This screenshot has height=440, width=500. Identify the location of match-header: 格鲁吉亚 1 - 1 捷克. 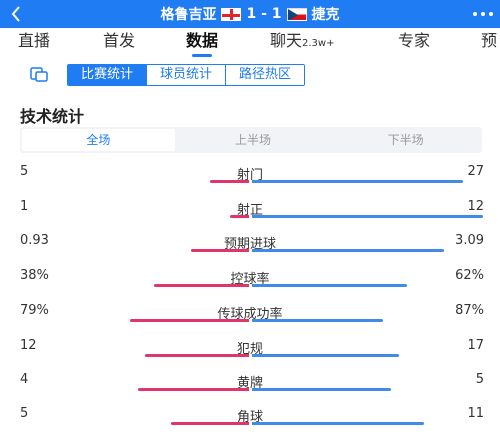
(250, 14).